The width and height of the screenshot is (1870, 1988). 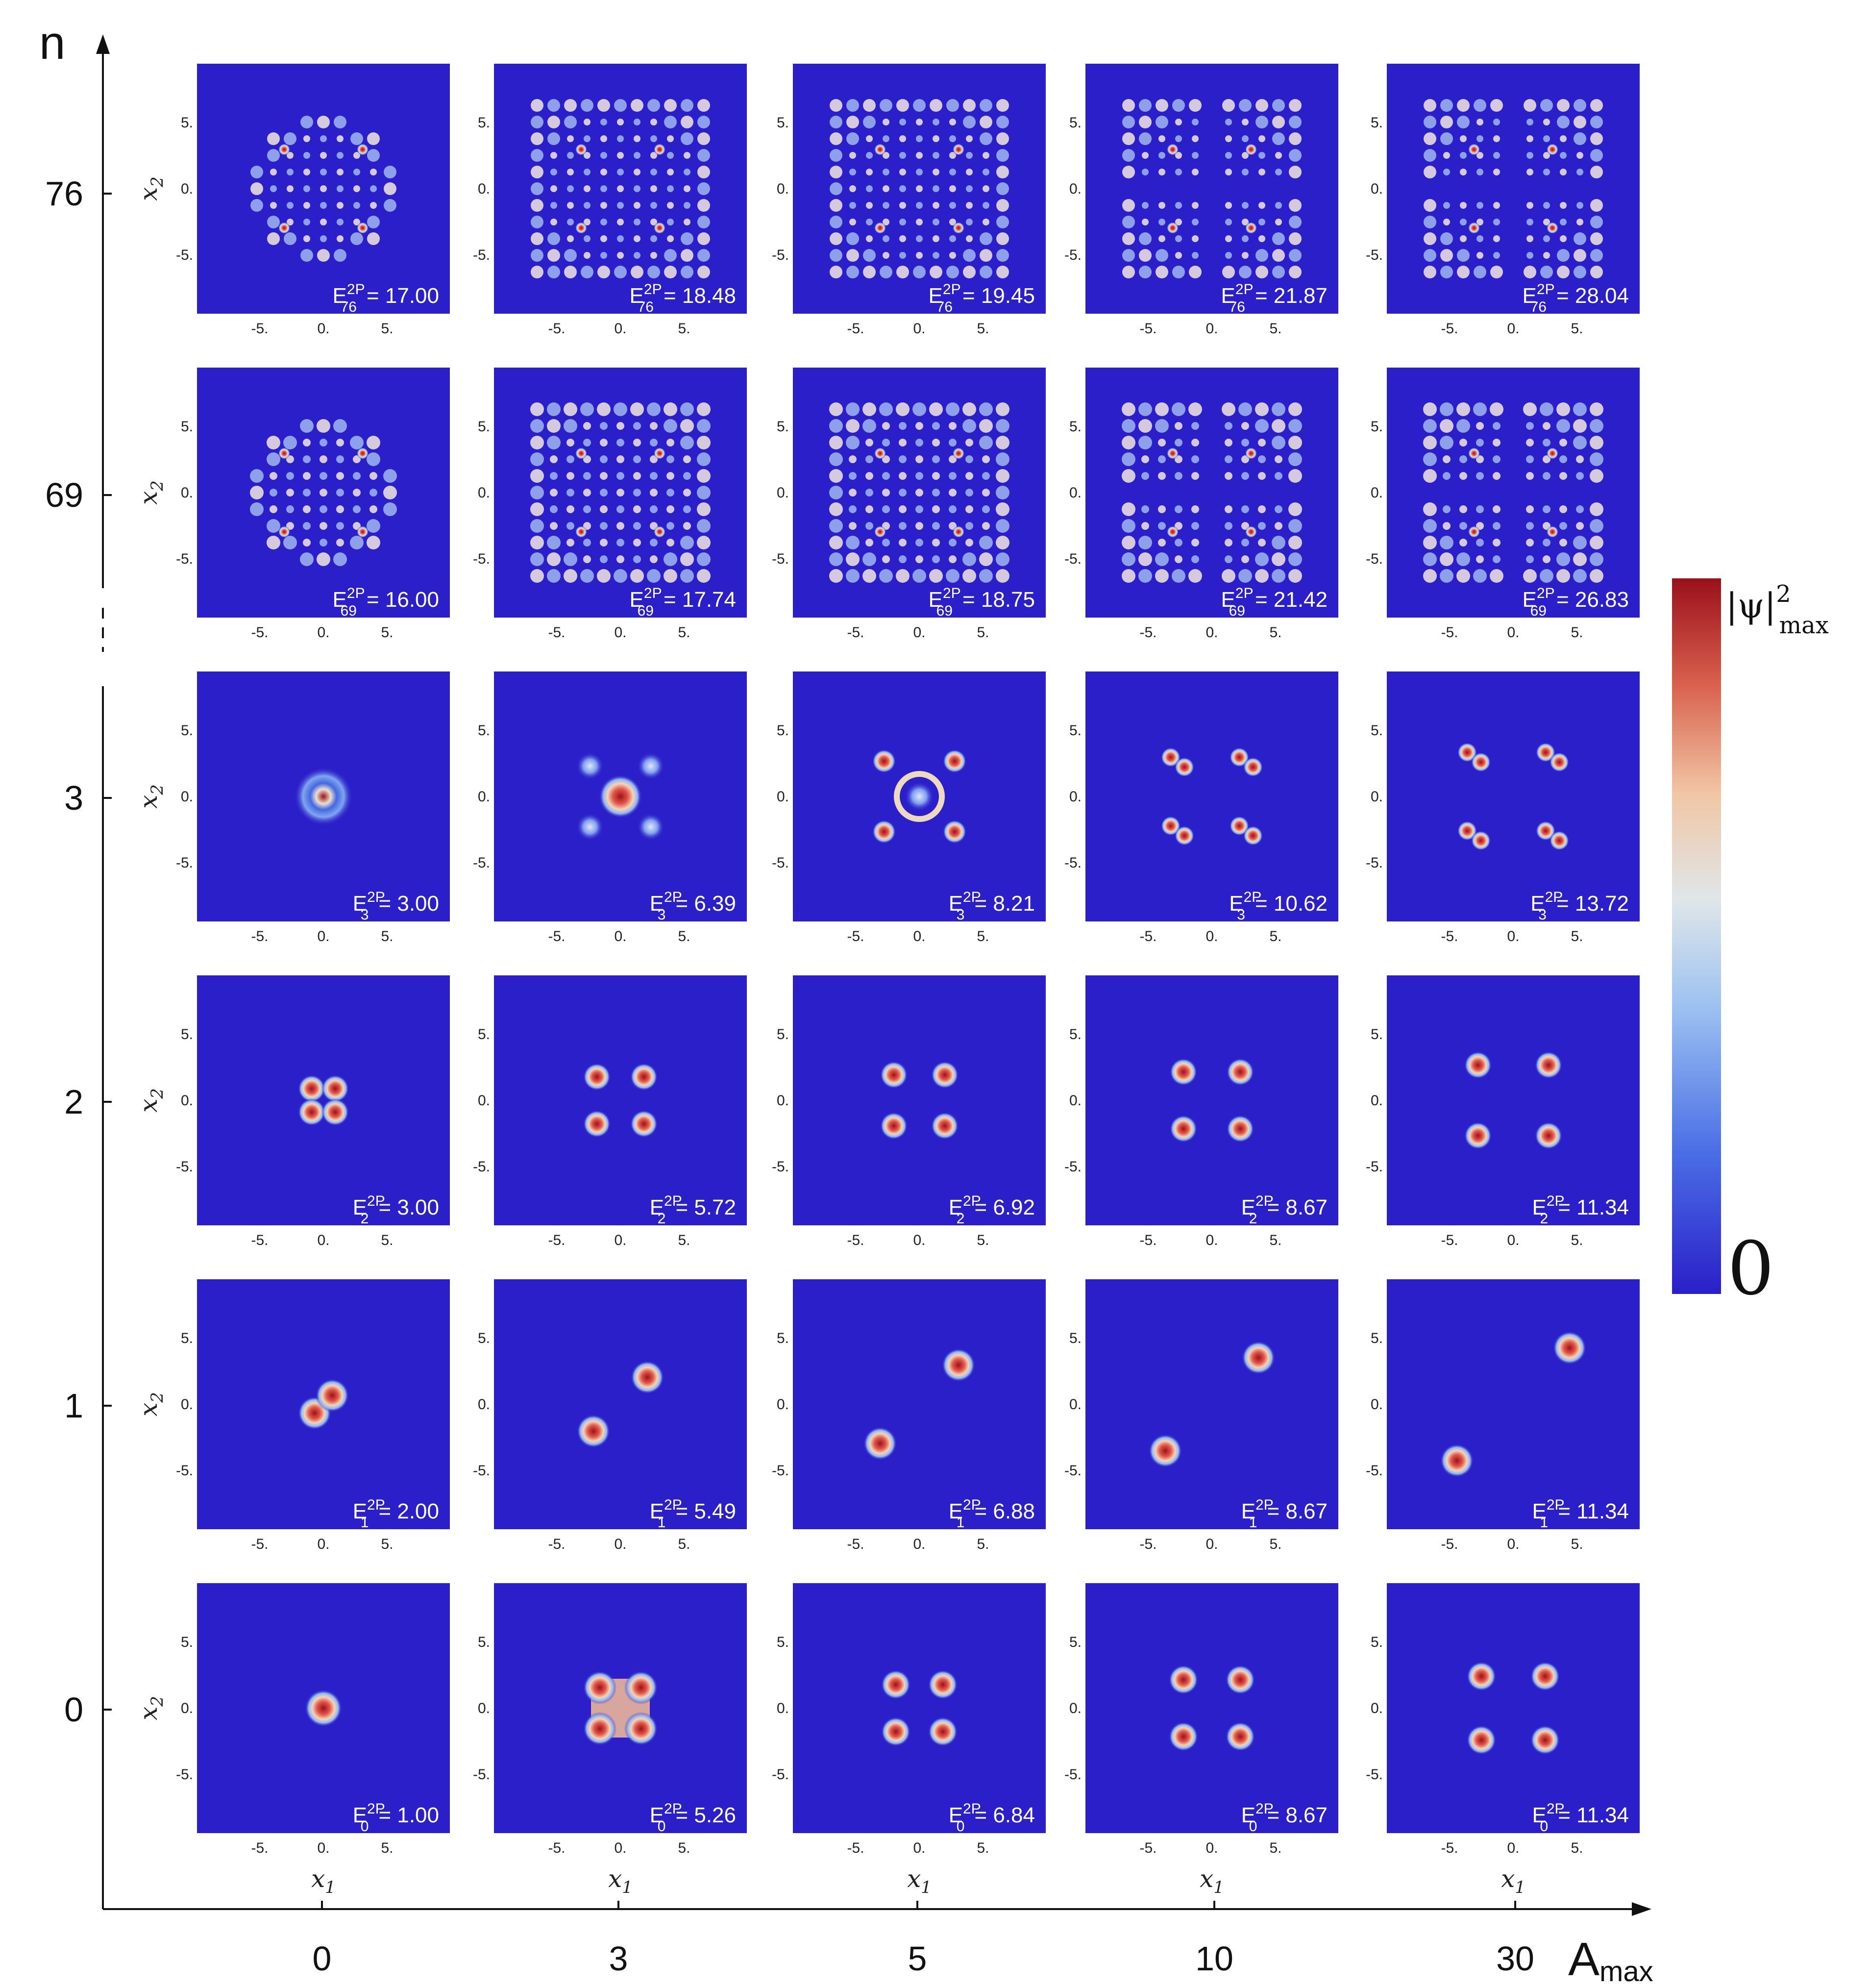 I want to click on panel-x-tick-label: 5., so click(x=1275, y=1544).